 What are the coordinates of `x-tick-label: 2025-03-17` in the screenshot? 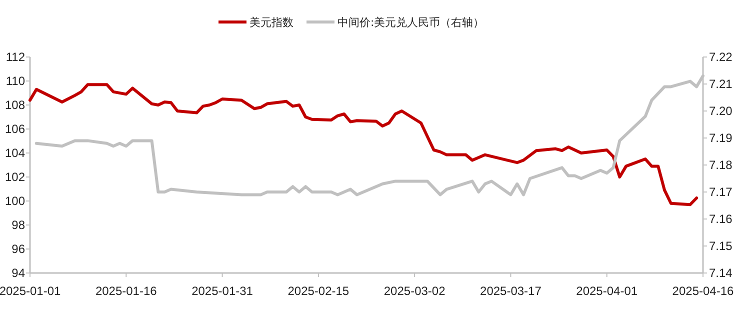 It's located at (511, 291).